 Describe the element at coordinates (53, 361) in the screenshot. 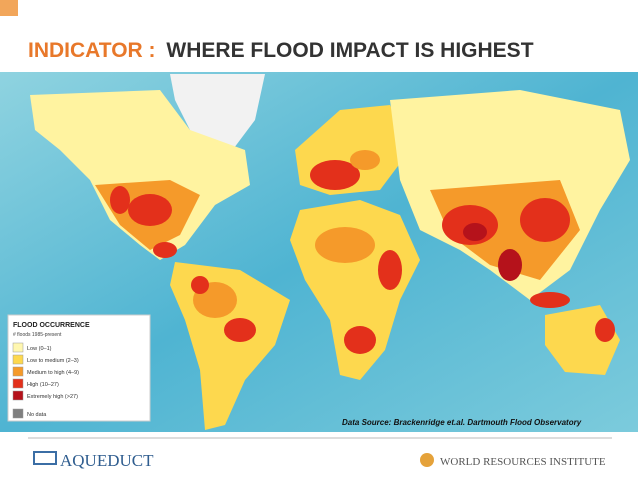

I see `legend-label: Low to medium (2–3)` at that location.